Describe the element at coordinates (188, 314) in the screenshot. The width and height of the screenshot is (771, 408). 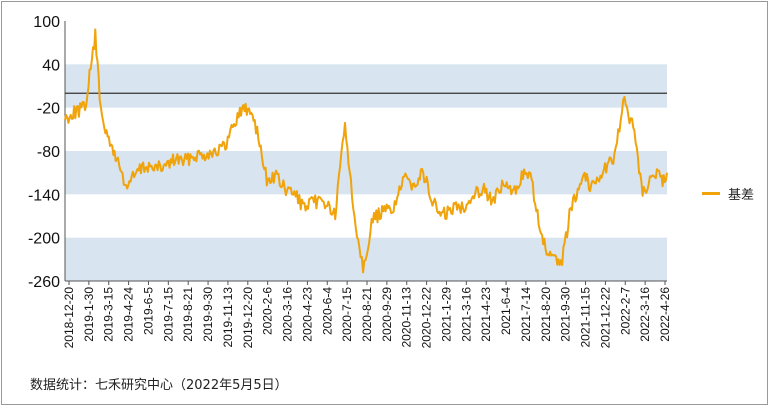
I see `x-tick-label: 2019-8-21` at that location.